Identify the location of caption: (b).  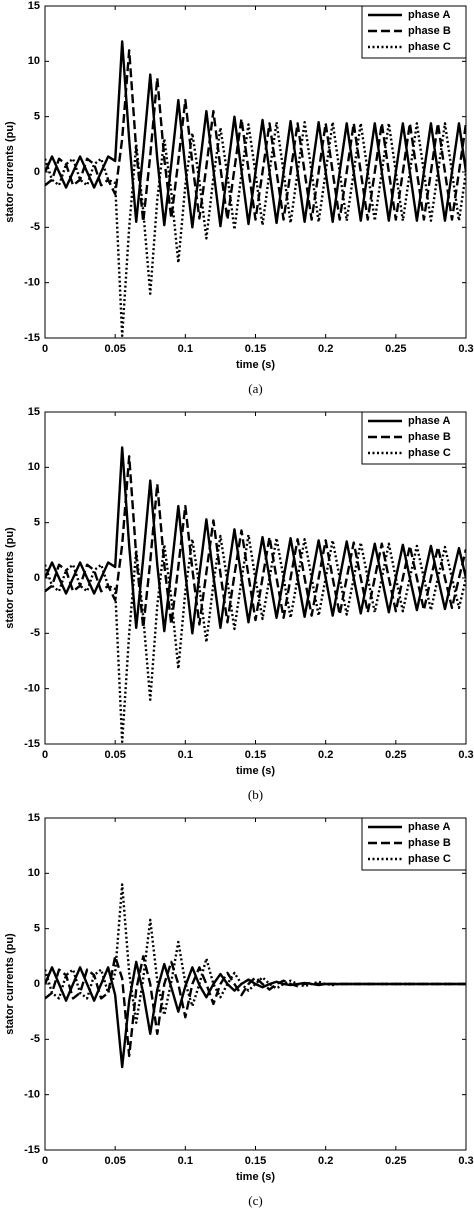
(255, 794).